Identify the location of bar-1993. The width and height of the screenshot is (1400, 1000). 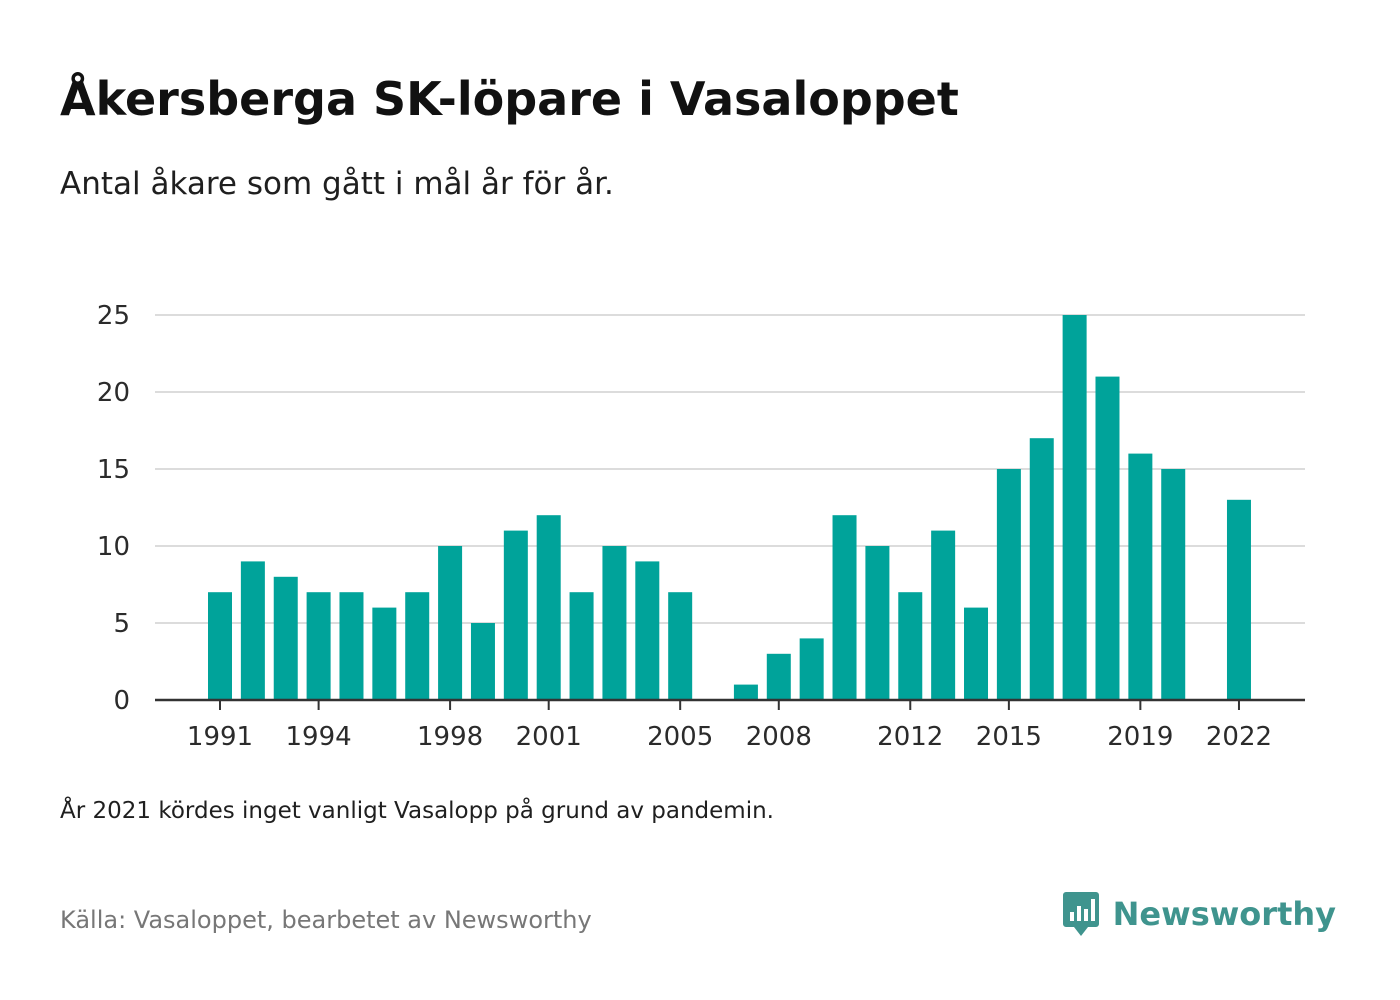
(285, 638).